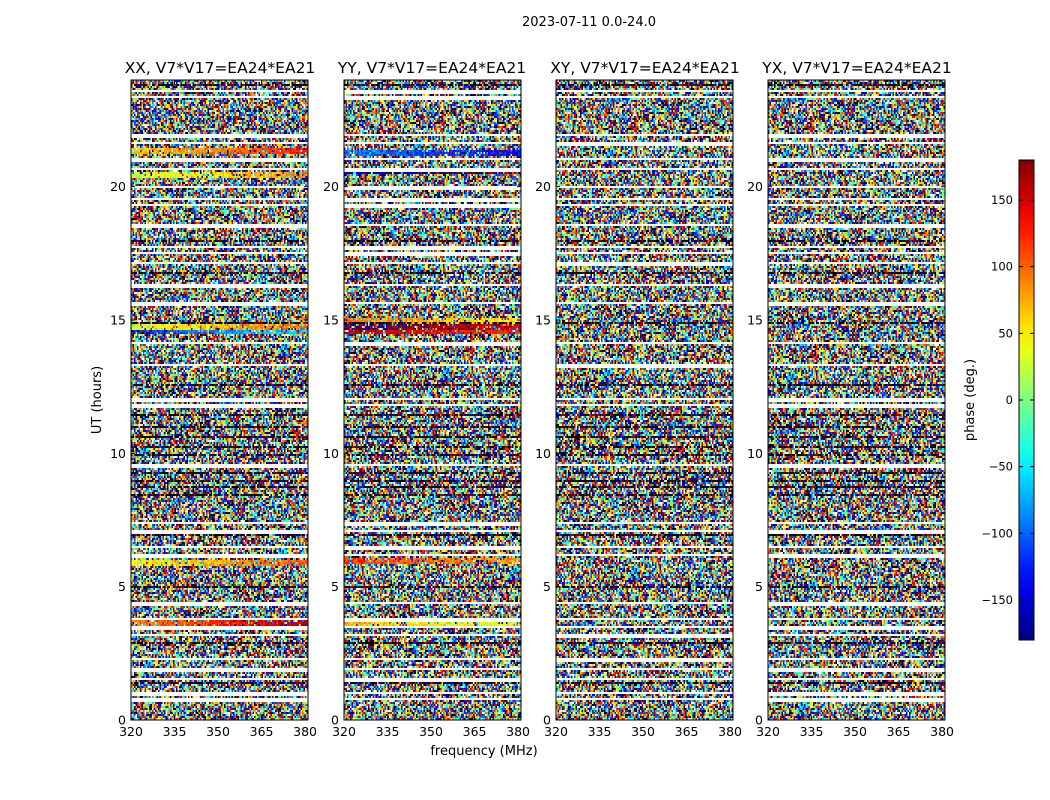 This screenshot has height=800, width=1050. What do you see at coordinates (1002, 267) in the screenshot?
I see `colorbar-tick-label: 100` at bounding box center [1002, 267].